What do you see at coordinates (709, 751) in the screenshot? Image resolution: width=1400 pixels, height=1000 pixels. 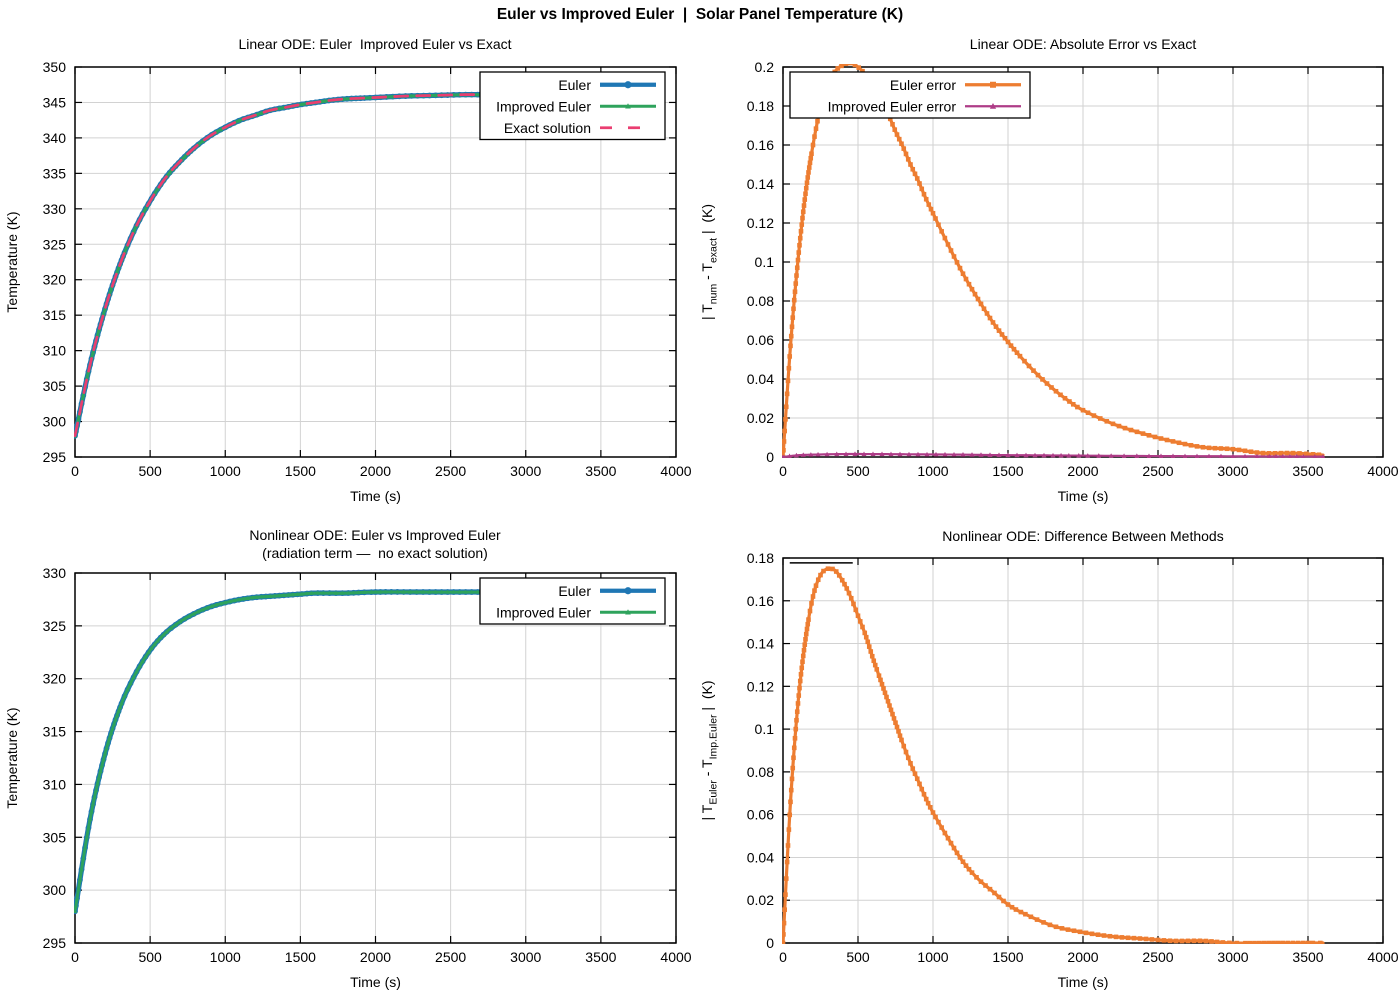 I see `y-axis-label: | TEuler - TImp.Euler | (K)` at bounding box center [709, 751].